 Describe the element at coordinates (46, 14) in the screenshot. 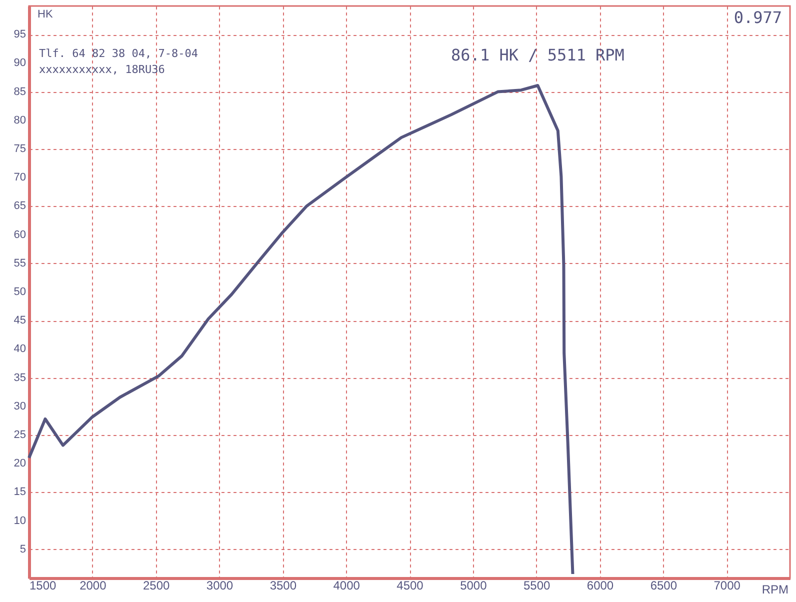

I see `y-axis-title: HK` at that location.